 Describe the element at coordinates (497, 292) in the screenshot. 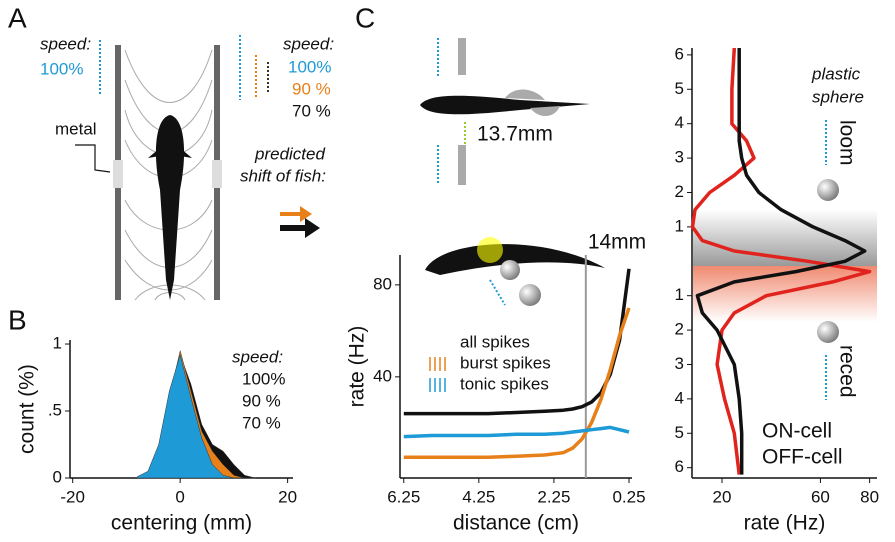

I see `motion-arrow` at that location.